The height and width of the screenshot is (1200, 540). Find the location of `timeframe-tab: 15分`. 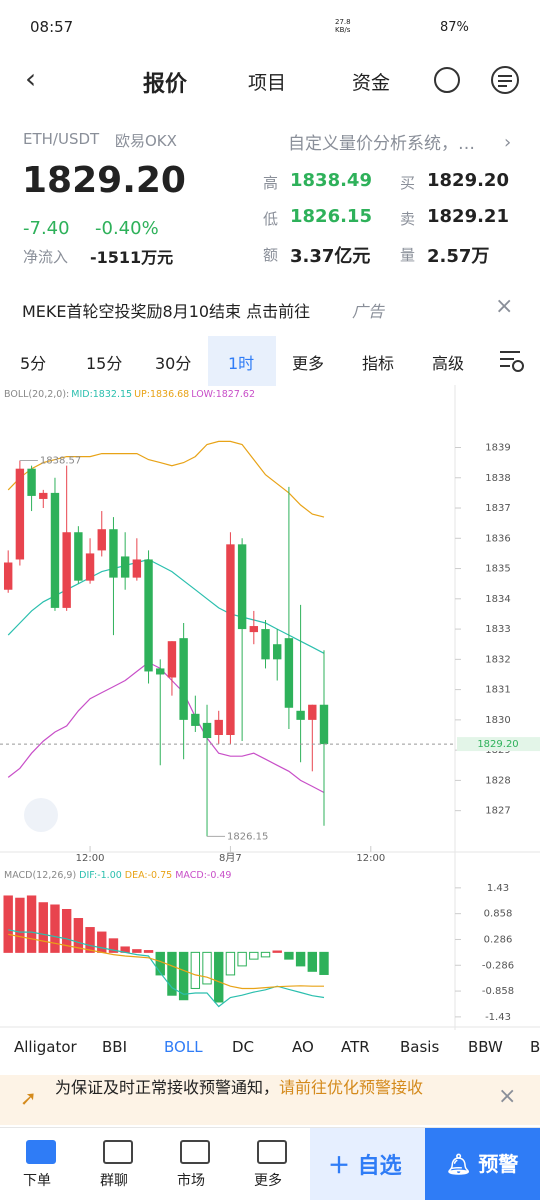

timeframe-tab: 15分 is located at coordinates (104, 363).